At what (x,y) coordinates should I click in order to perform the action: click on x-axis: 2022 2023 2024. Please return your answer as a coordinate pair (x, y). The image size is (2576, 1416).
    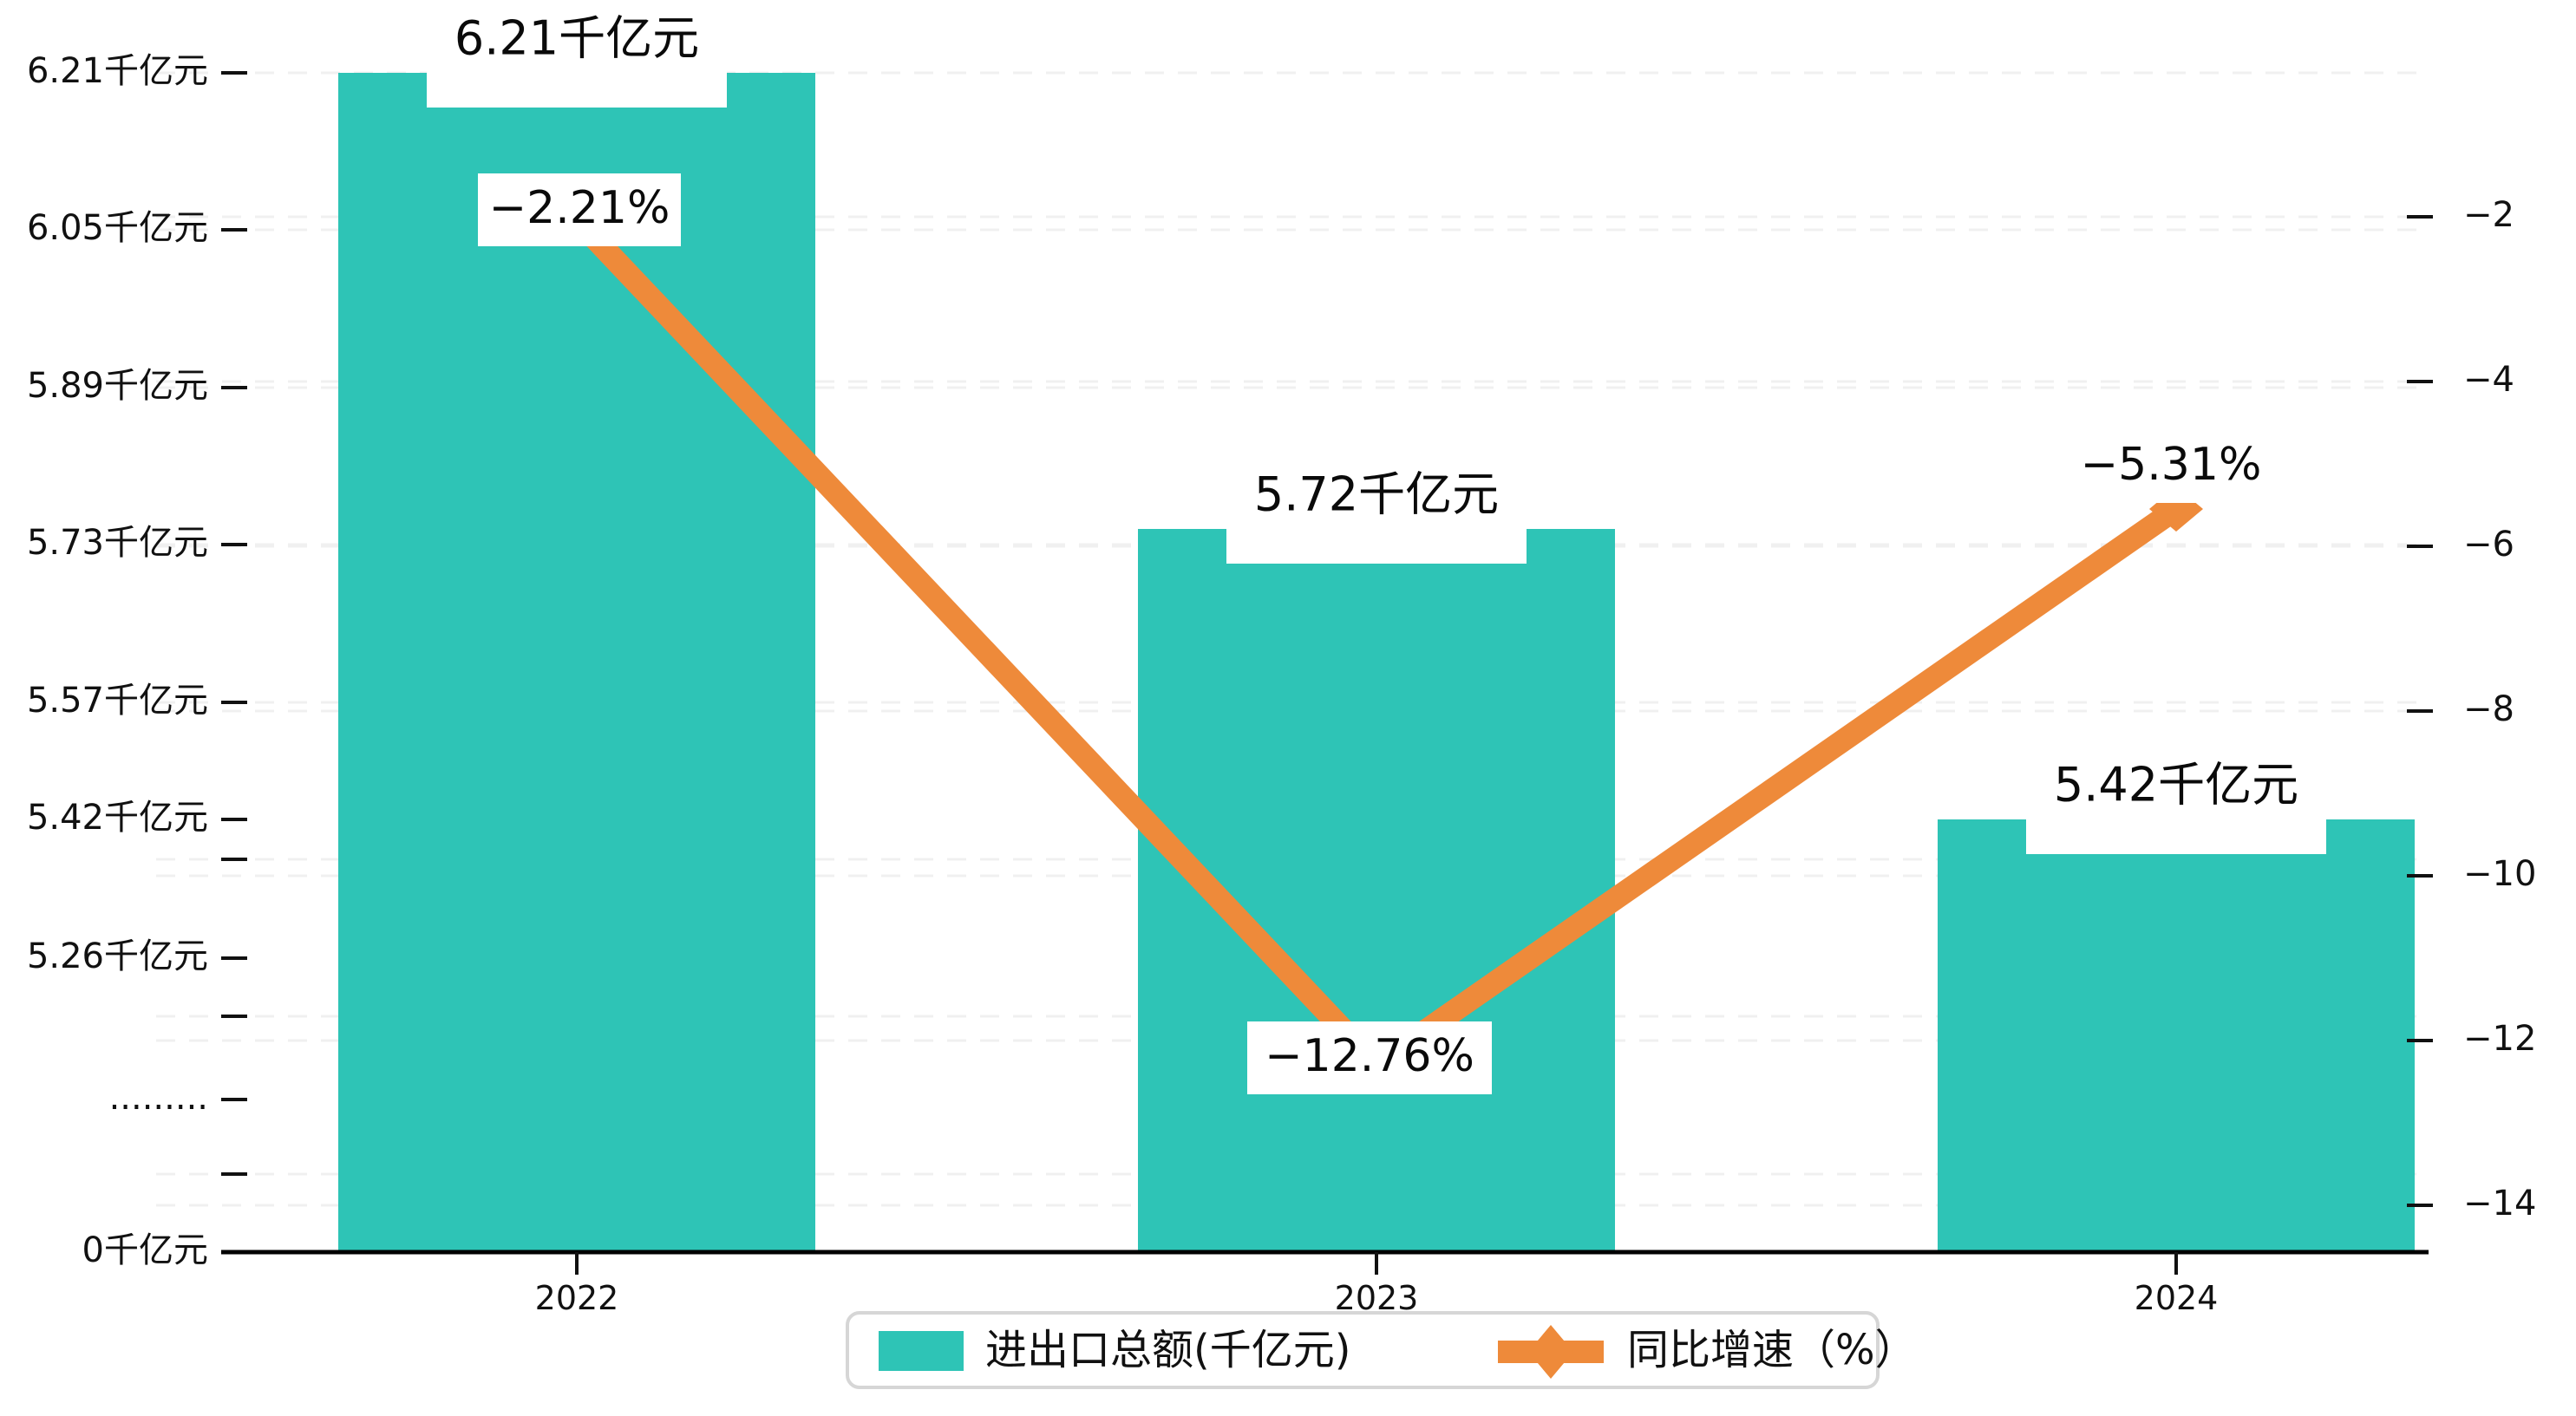
    Looking at the image, I should click on (1377, 1284).